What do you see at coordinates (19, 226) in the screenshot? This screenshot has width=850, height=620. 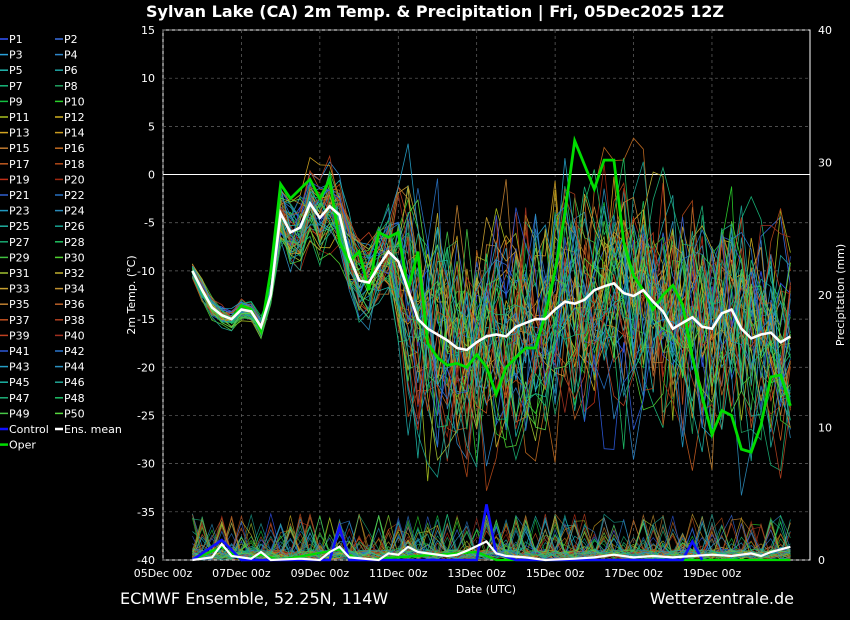 I see `legend-label: P25` at bounding box center [19, 226].